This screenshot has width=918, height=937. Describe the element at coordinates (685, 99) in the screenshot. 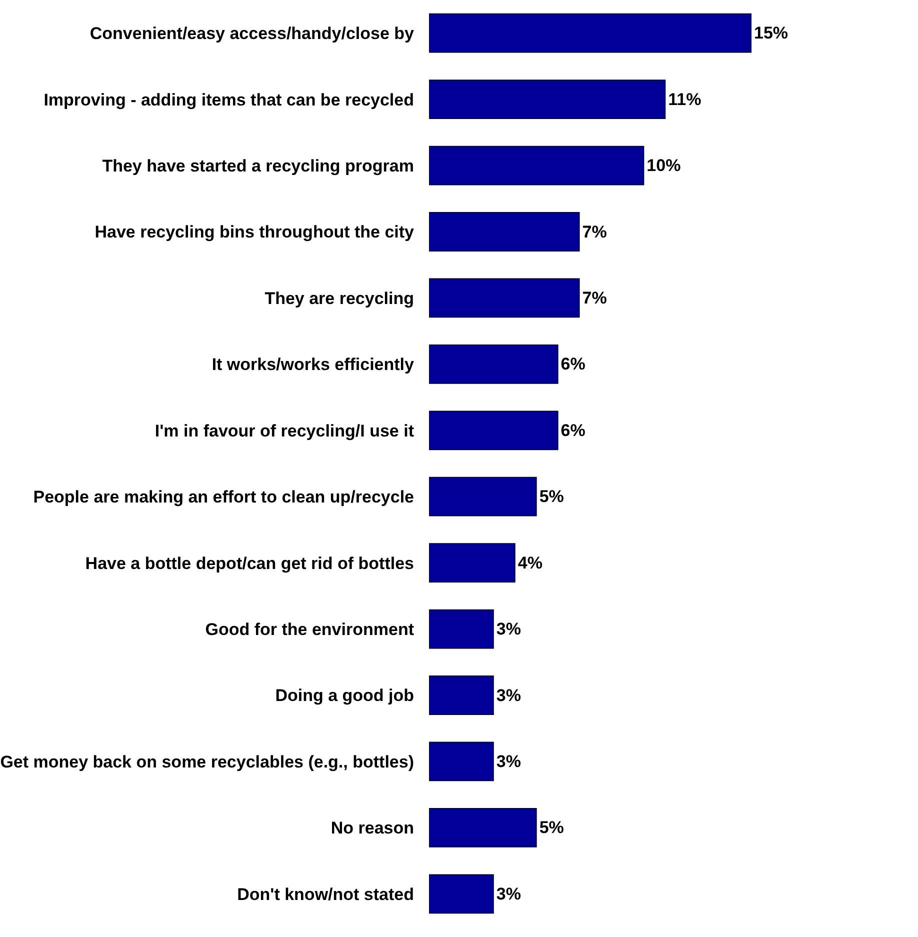

I see `data-label: 11%` at that location.